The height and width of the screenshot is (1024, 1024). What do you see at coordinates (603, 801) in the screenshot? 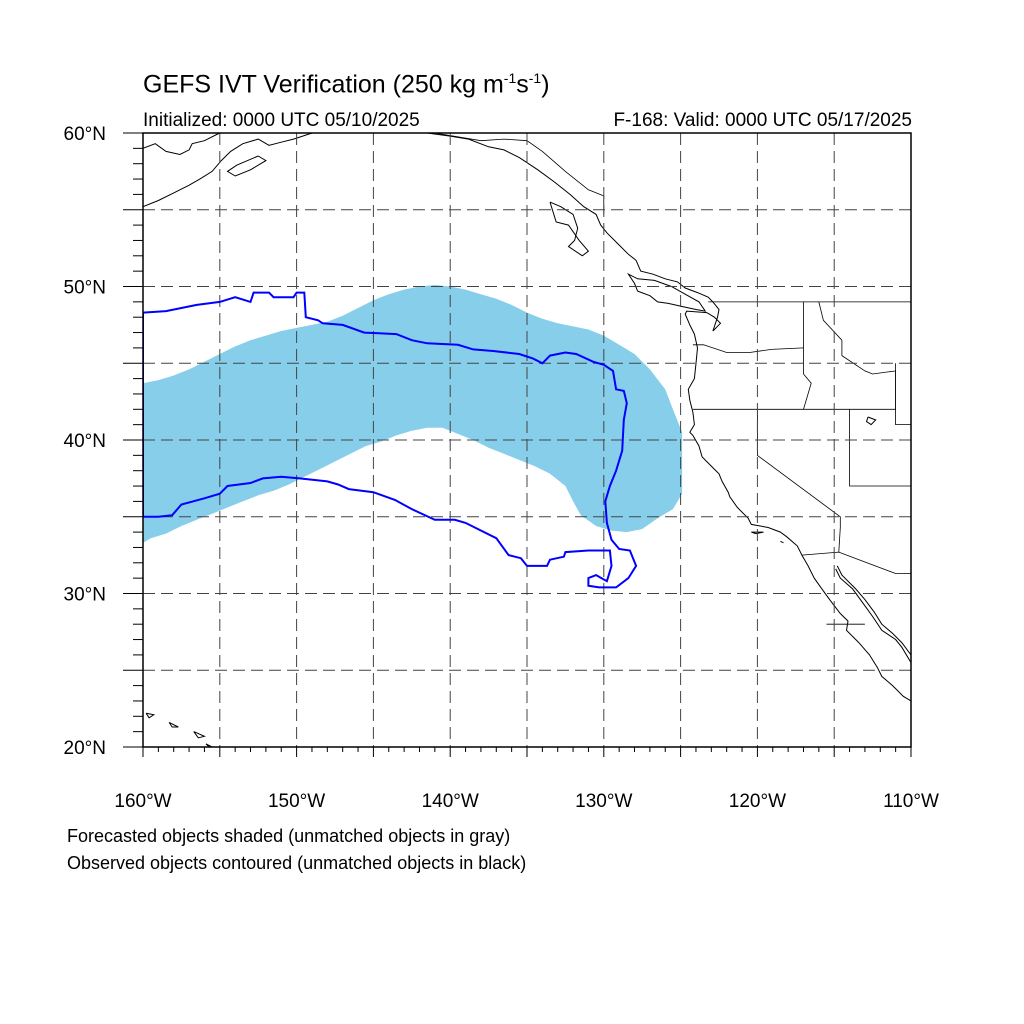
I see `x-tick-label: 130°W` at bounding box center [603, 801].